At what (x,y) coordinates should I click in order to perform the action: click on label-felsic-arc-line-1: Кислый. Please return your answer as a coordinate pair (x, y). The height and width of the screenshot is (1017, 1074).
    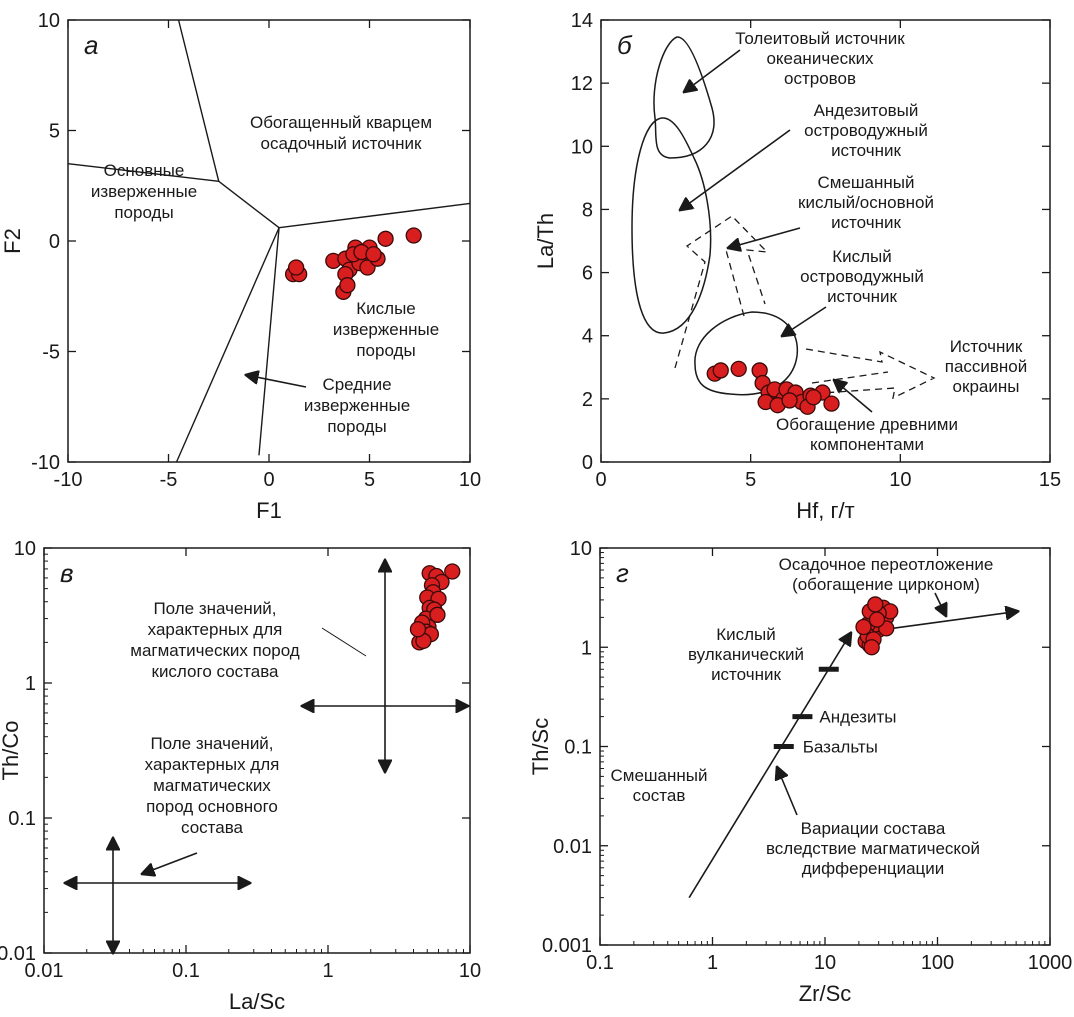
    Looking at the image, I should click on (862, 256).